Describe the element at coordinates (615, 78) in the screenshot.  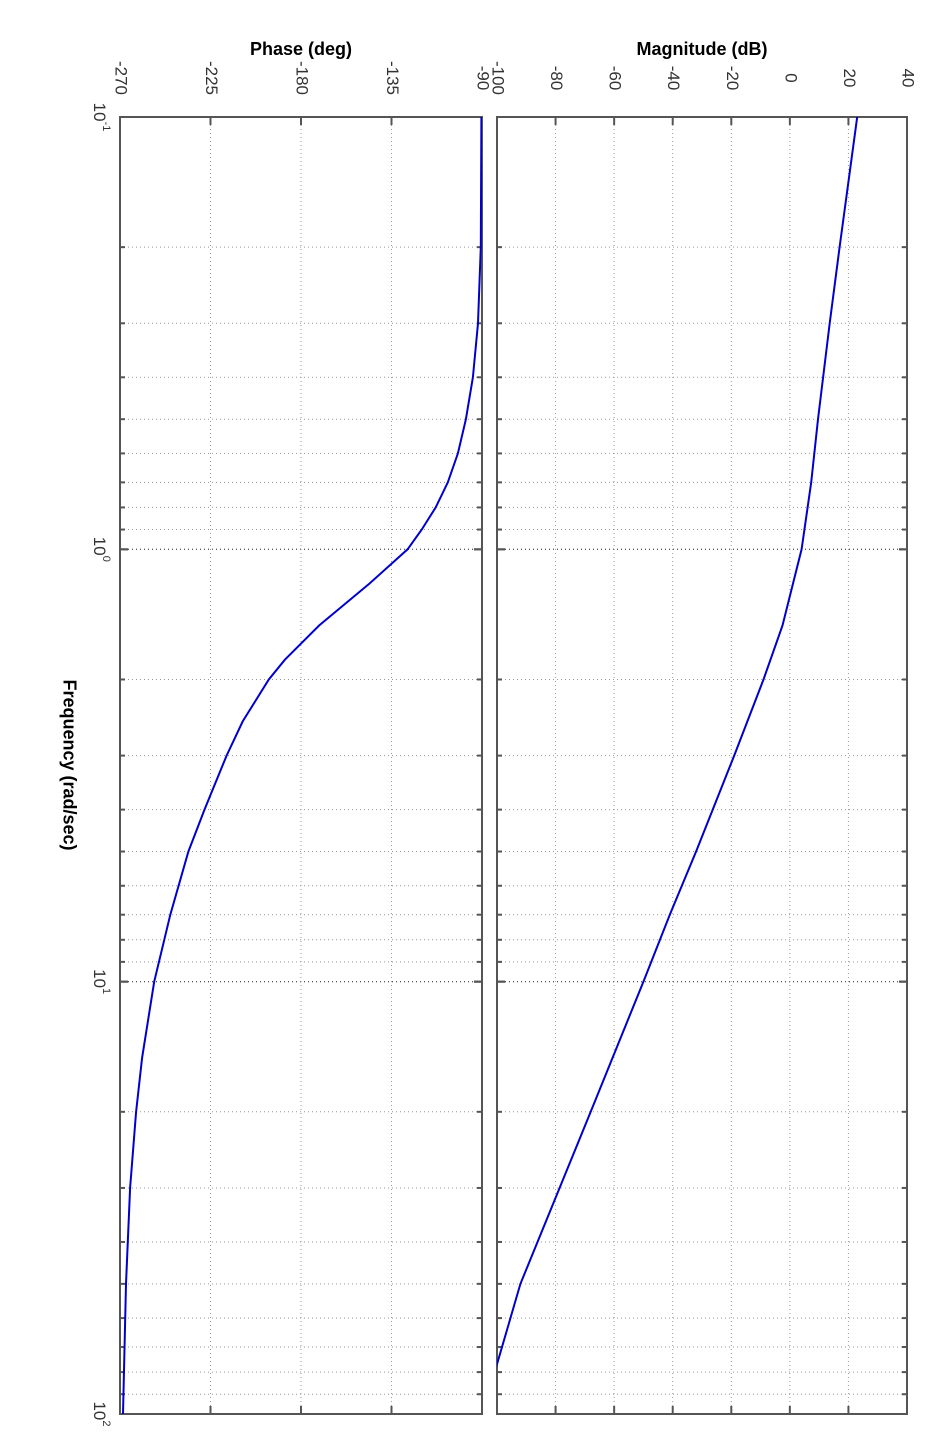
I see `mag-value-tick-label: -60` at that location.